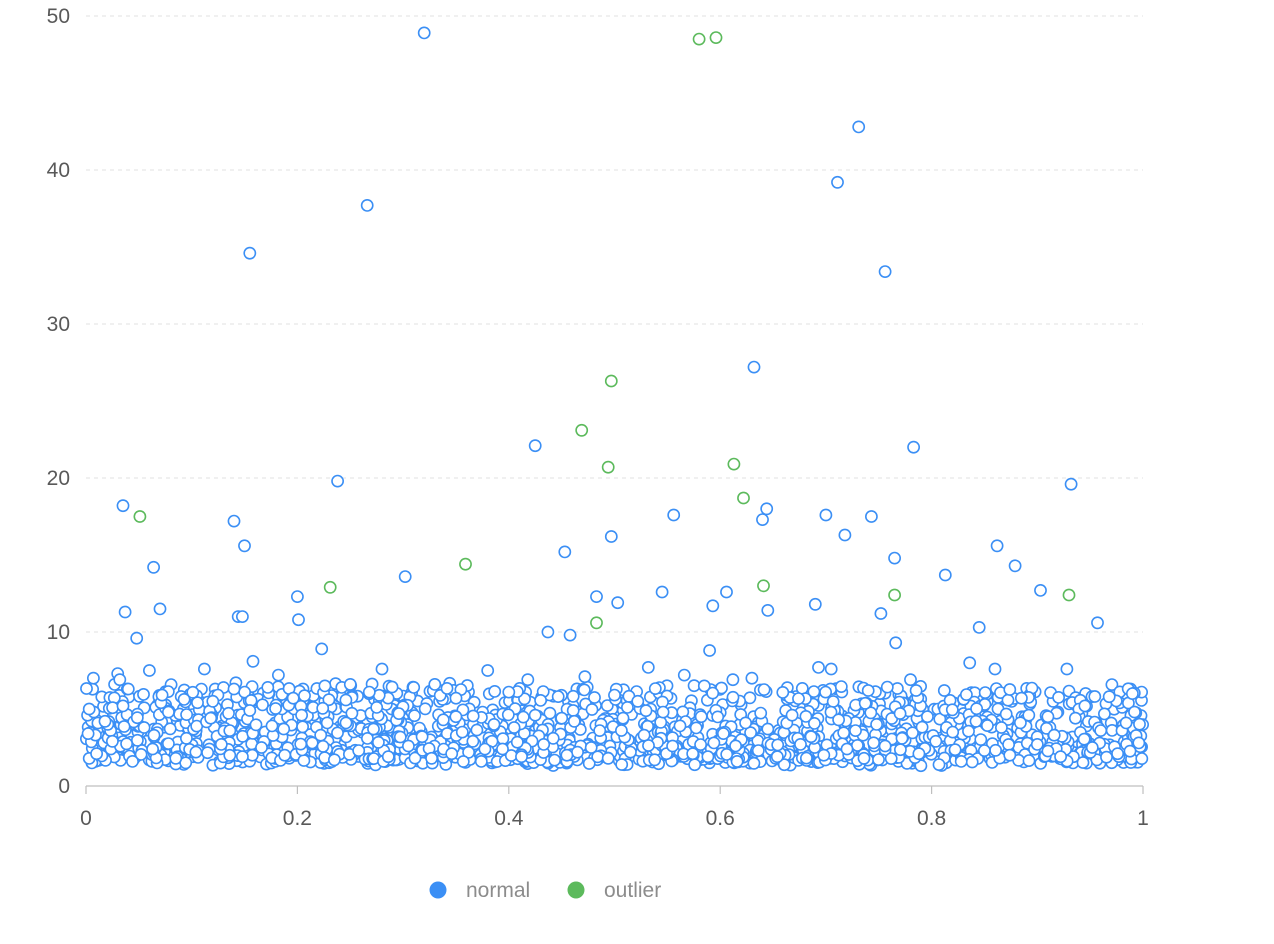 This screenshot has width=1274, height=944. What do you see at coordinates (498, 890) in the screenshot?
I see `legend-label-normal: normal` at bounding box center [498, 890].